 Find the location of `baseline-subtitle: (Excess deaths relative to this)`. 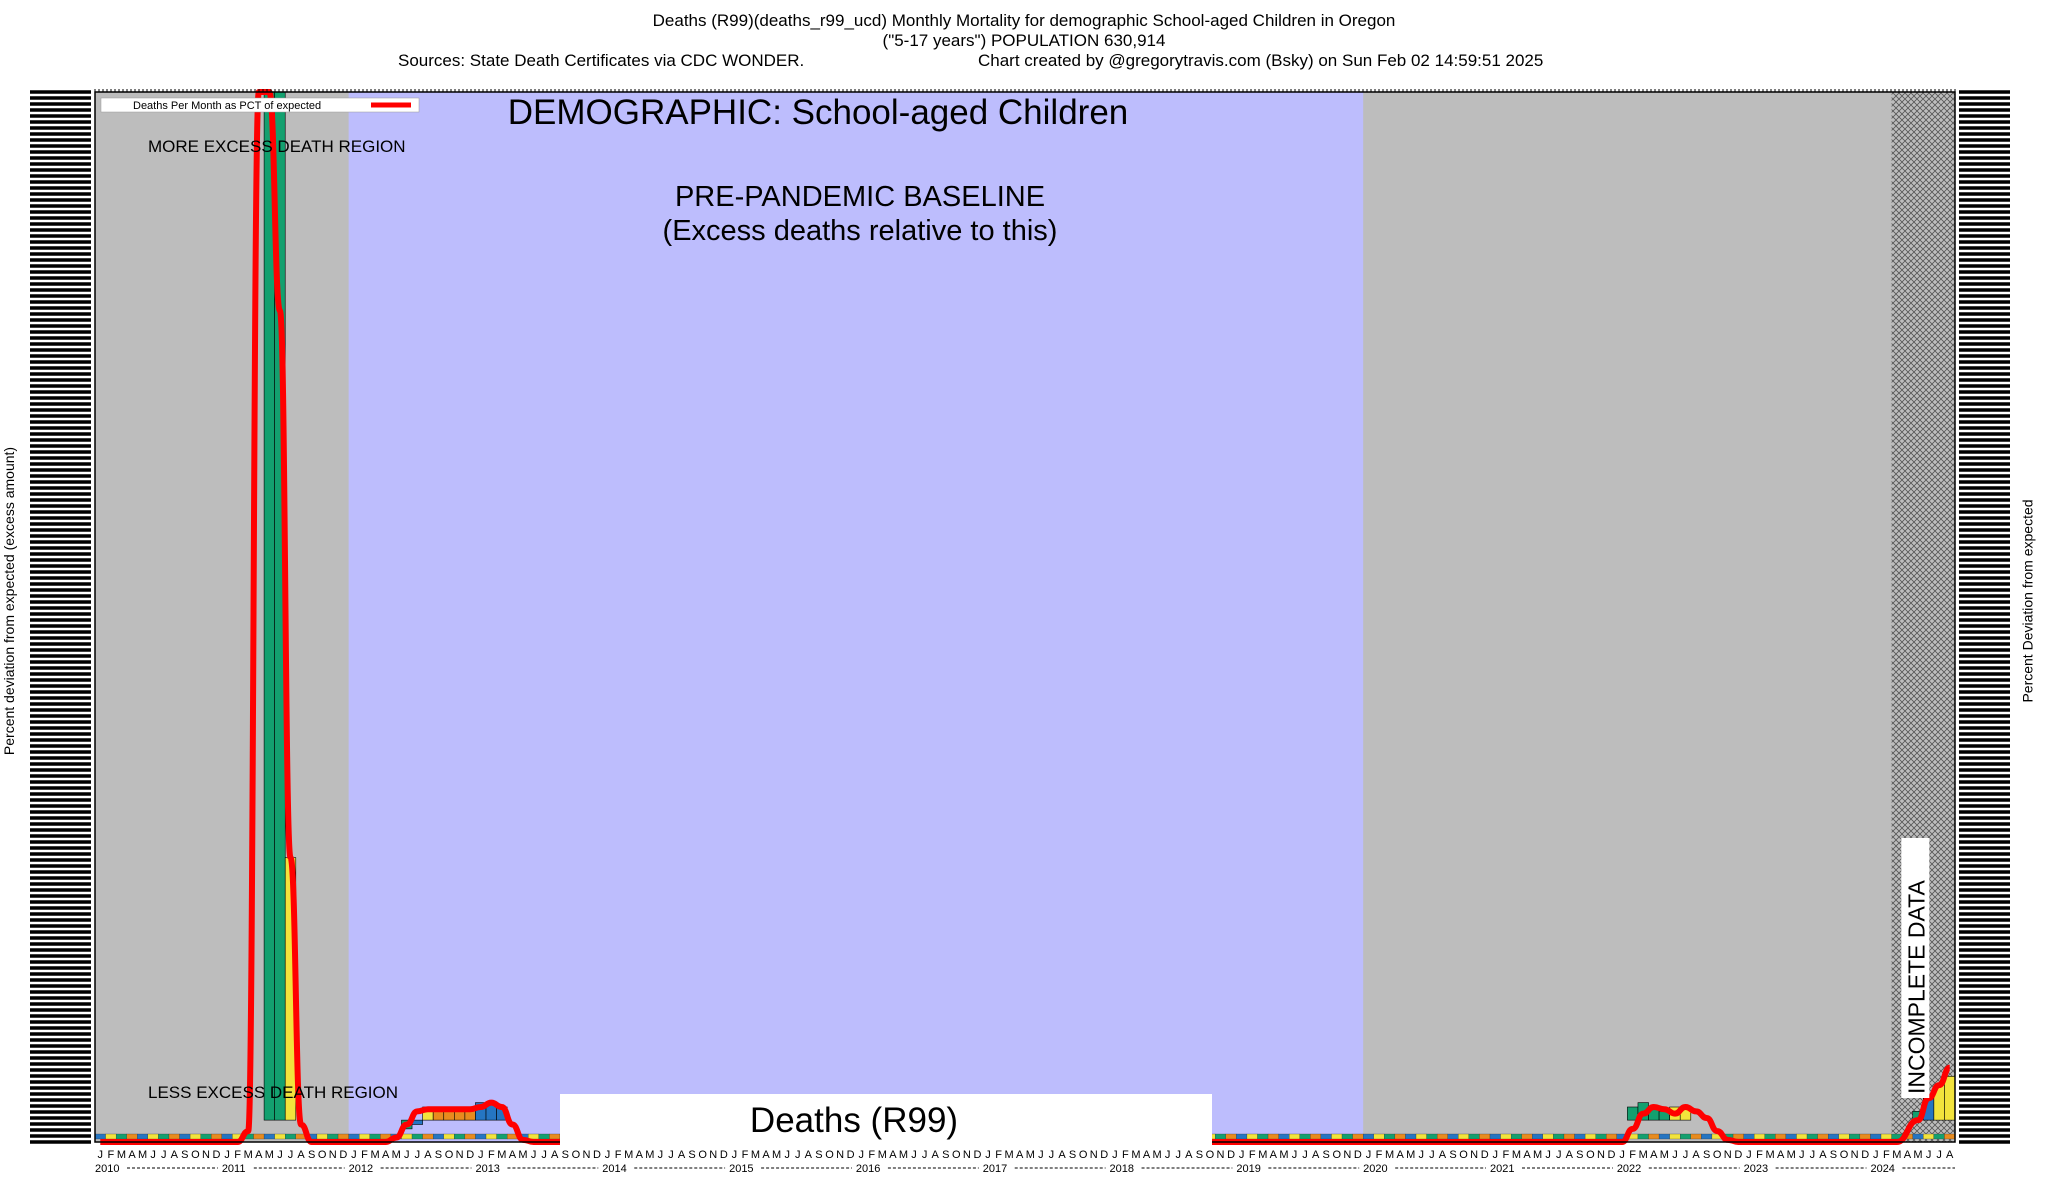

baseline-subtitle: (Excess deaths relative to this) is located at coordinates (860, 231).